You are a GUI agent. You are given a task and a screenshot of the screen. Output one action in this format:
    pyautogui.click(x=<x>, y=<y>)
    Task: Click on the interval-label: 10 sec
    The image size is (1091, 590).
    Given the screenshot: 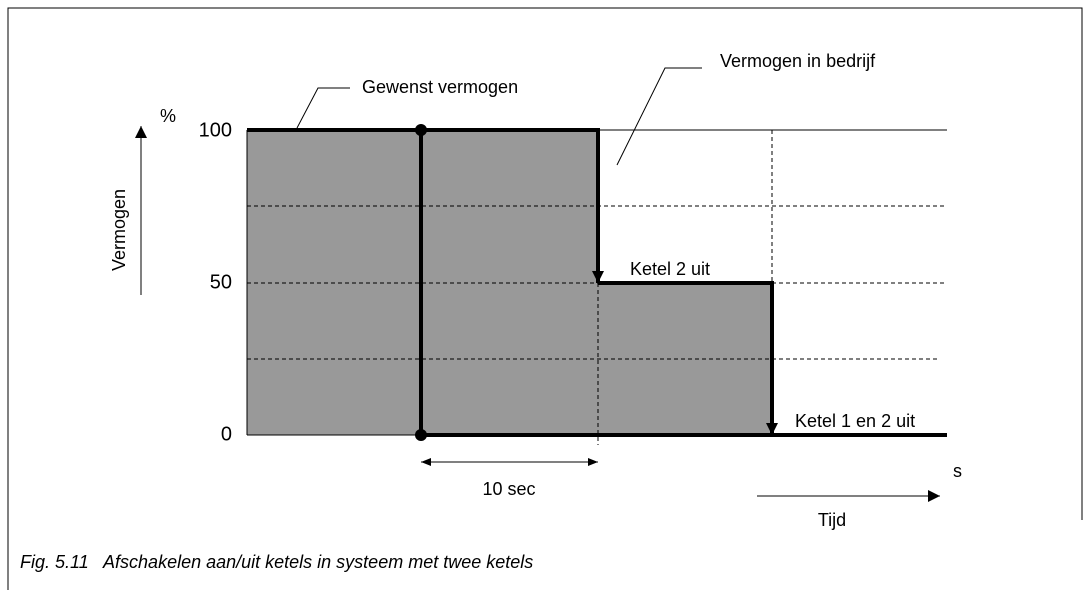 What is the action you would take?
    pyautogui.click(x=508, y=489)
    